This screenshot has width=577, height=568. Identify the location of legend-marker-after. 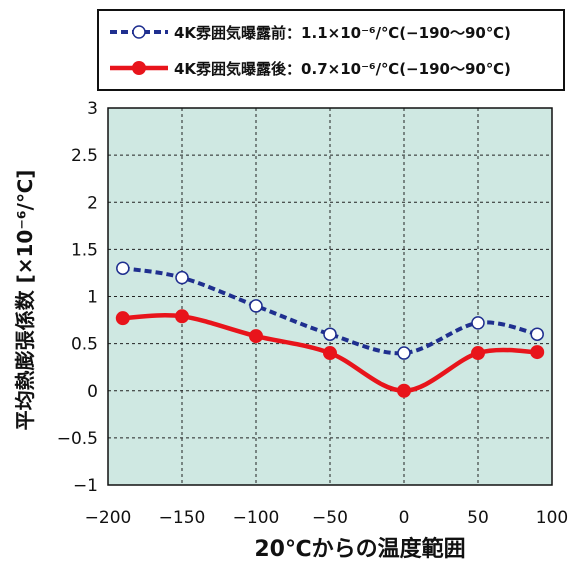
(139, 68).